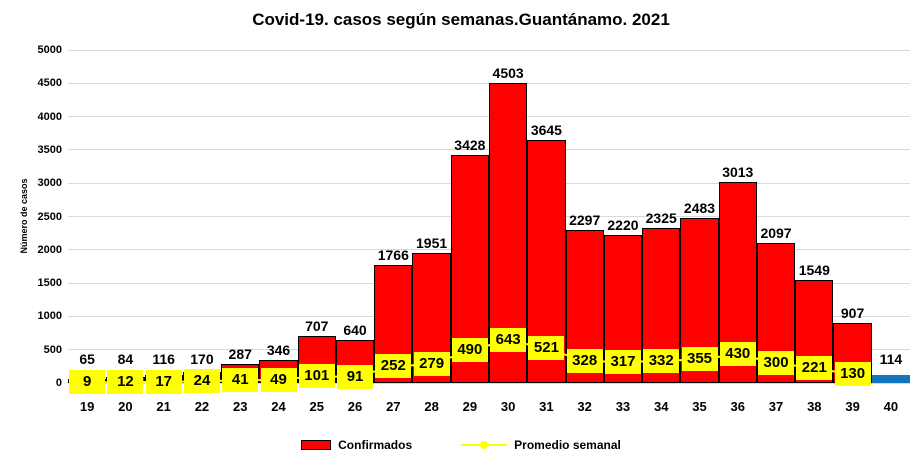 The image size is (922, 465). Describe the element at coordinates (316, 445) in the screenshot. I see `legend-confirmados-swatch-icon` at that location.